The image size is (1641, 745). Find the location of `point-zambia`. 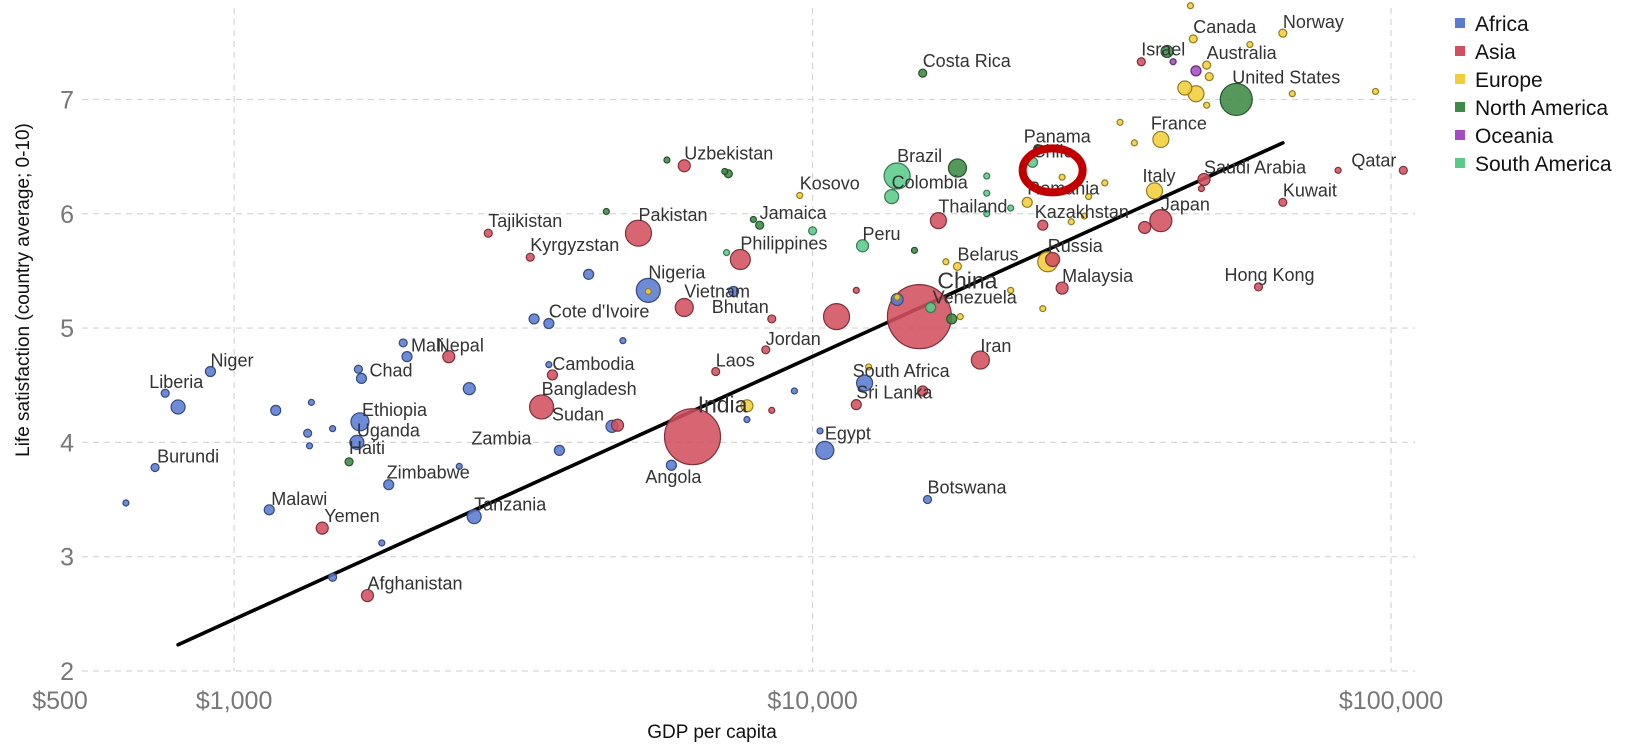

point-zambia is located at coordinates (559, 450).